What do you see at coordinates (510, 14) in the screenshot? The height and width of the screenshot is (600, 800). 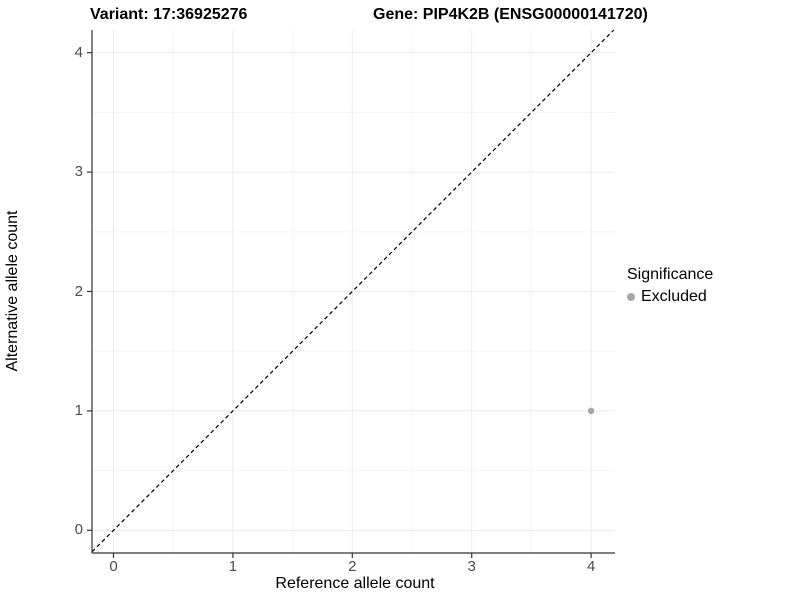 I see `plot-title-gene: Gene: PIP4K2B (ENSG00000141720)` at bounding box center [510, 14].